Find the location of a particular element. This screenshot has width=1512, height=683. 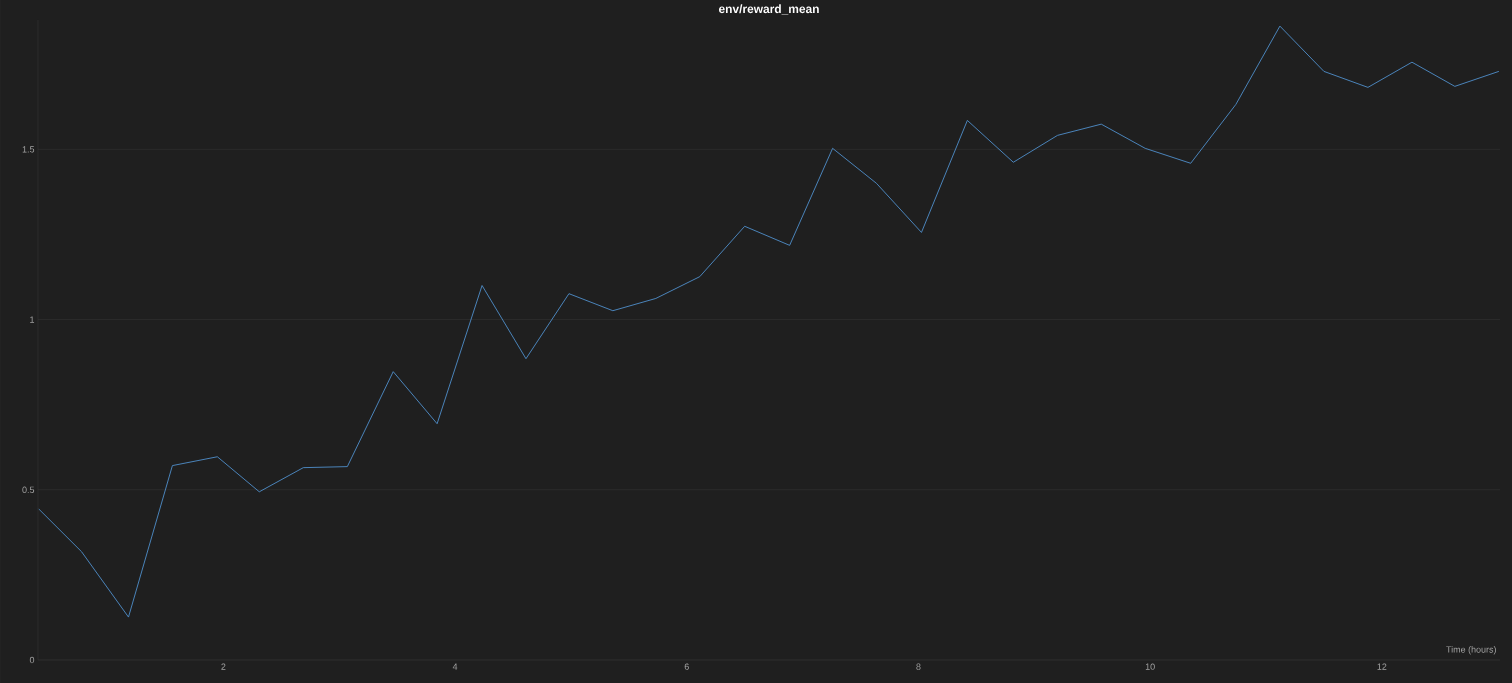

y-tick-label: 0 is located at coordinates (32, 660).